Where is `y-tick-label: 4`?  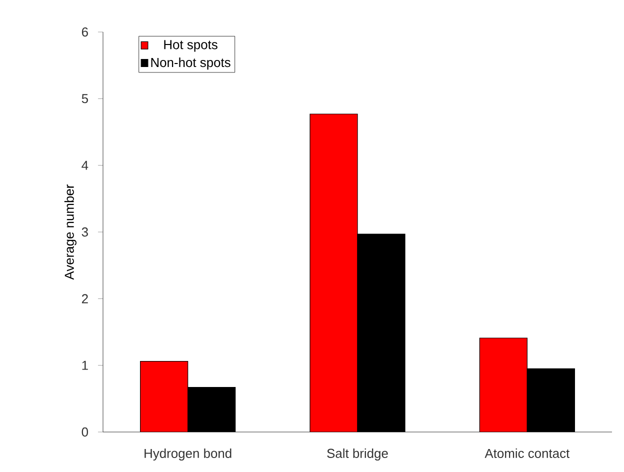
y-tick-label: 4 is located at coordinates (85, 165).